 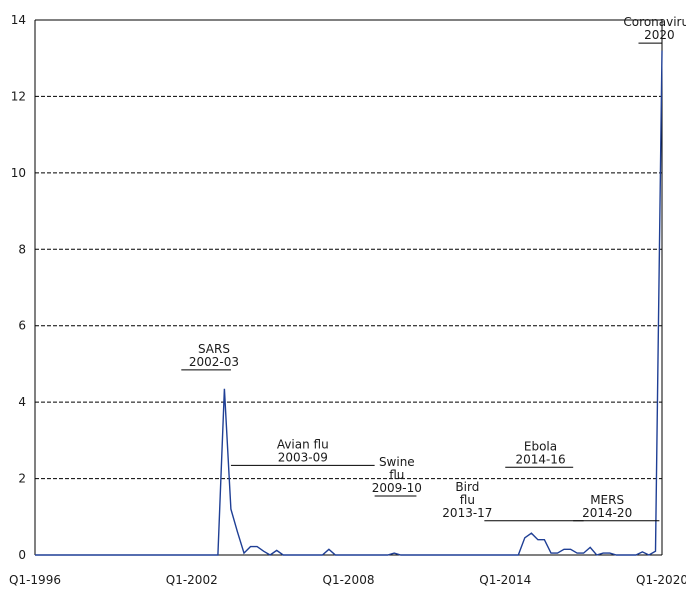 I want to click on y-tick-label: 0, so click(x=22, y=555).